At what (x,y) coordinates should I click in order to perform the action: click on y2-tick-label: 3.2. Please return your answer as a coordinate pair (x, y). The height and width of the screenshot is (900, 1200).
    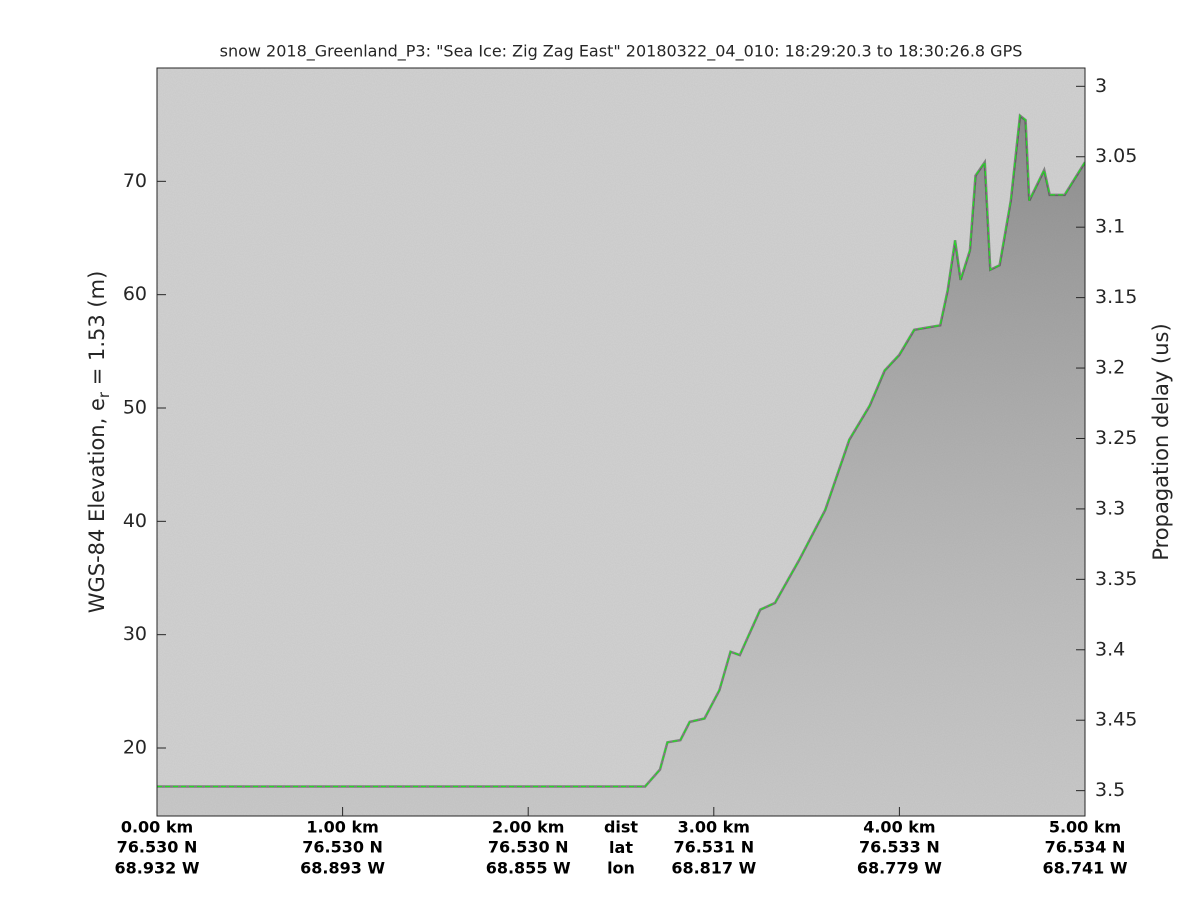
    Looking at the image, I should click on (1110, 368).